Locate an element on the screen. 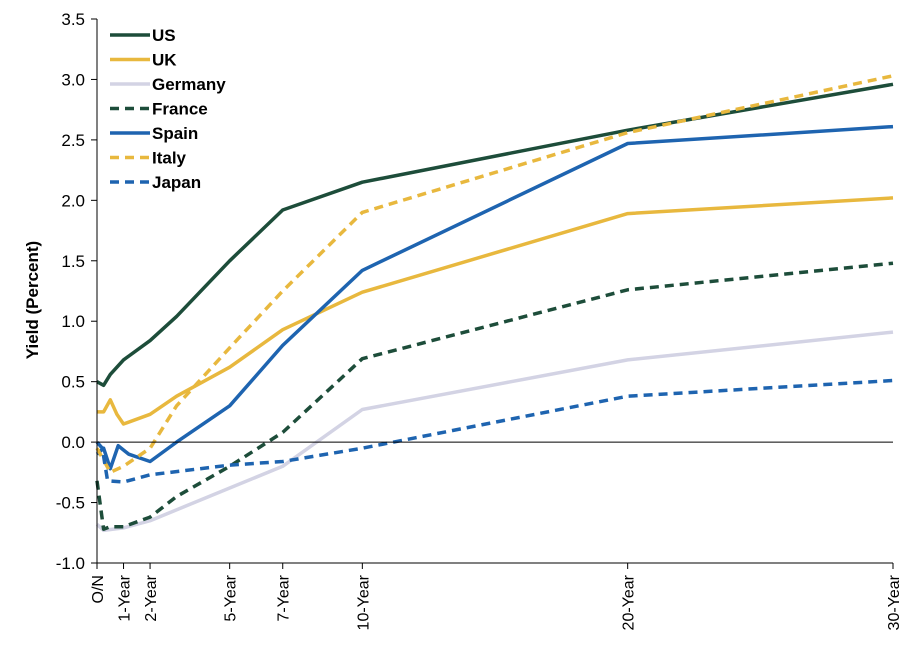 This screenshot has width=911, height=665. legend-label-spain: Spain is located at coordinates (175, 133).